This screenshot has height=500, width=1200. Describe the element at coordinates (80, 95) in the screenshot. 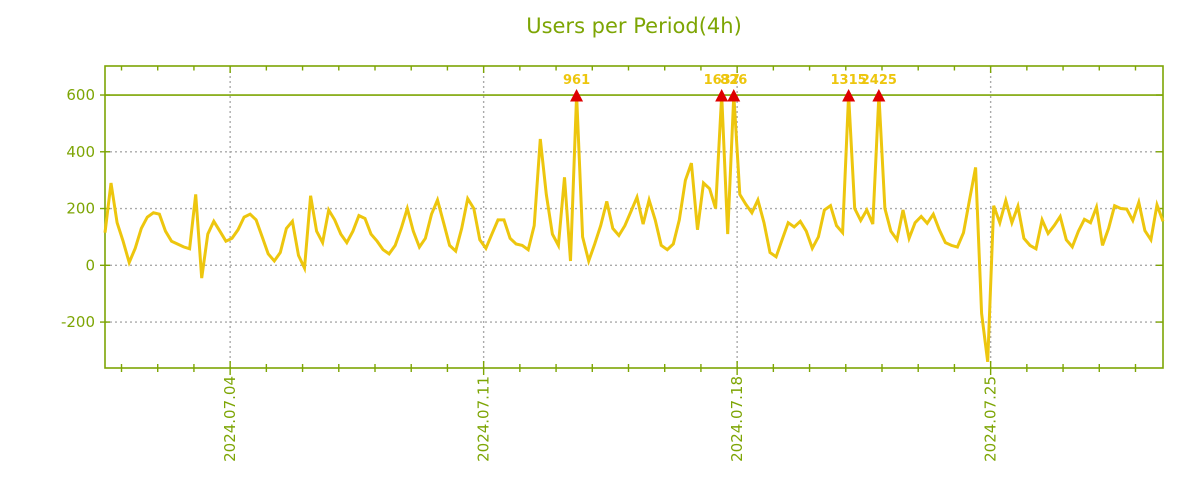

I see `y-axis-label: 600` at that location.